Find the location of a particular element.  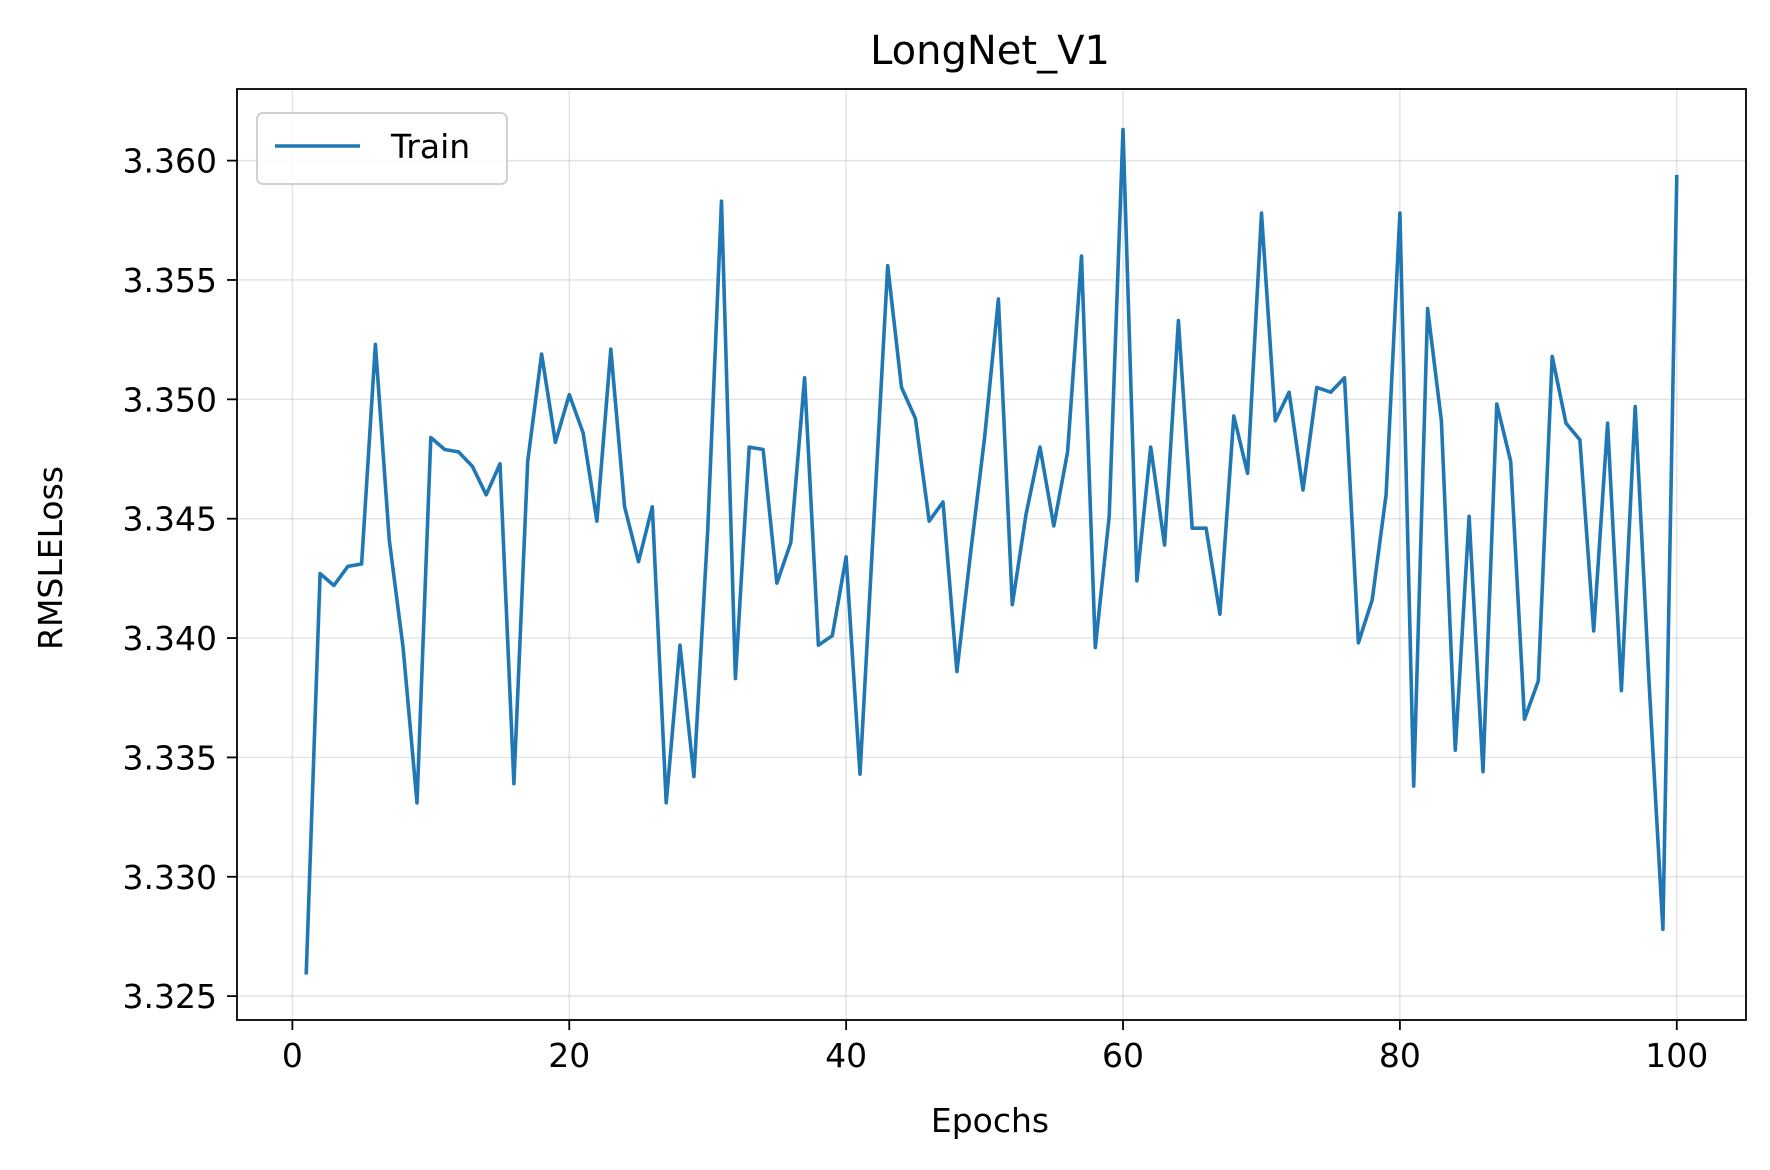

y-axis-ticks: 3.325 3.330 3.335 3.340 3.345 3.350 3.355 3.360 is located at coordinates (180, 579).